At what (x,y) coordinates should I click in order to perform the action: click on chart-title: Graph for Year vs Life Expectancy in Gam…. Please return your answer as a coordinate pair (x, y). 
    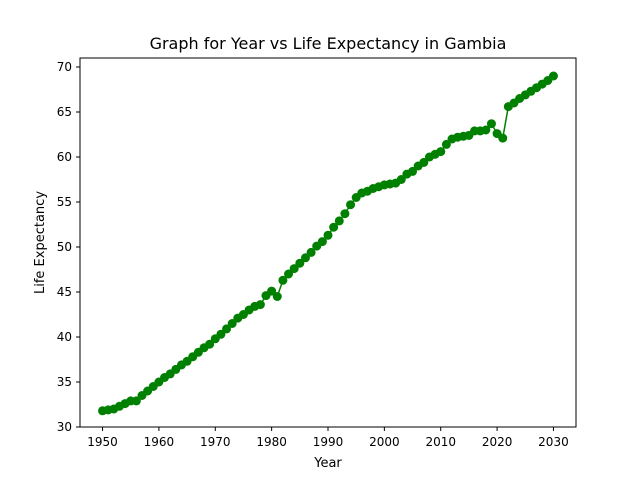
    Looking at the image, I should click on (328, 43).